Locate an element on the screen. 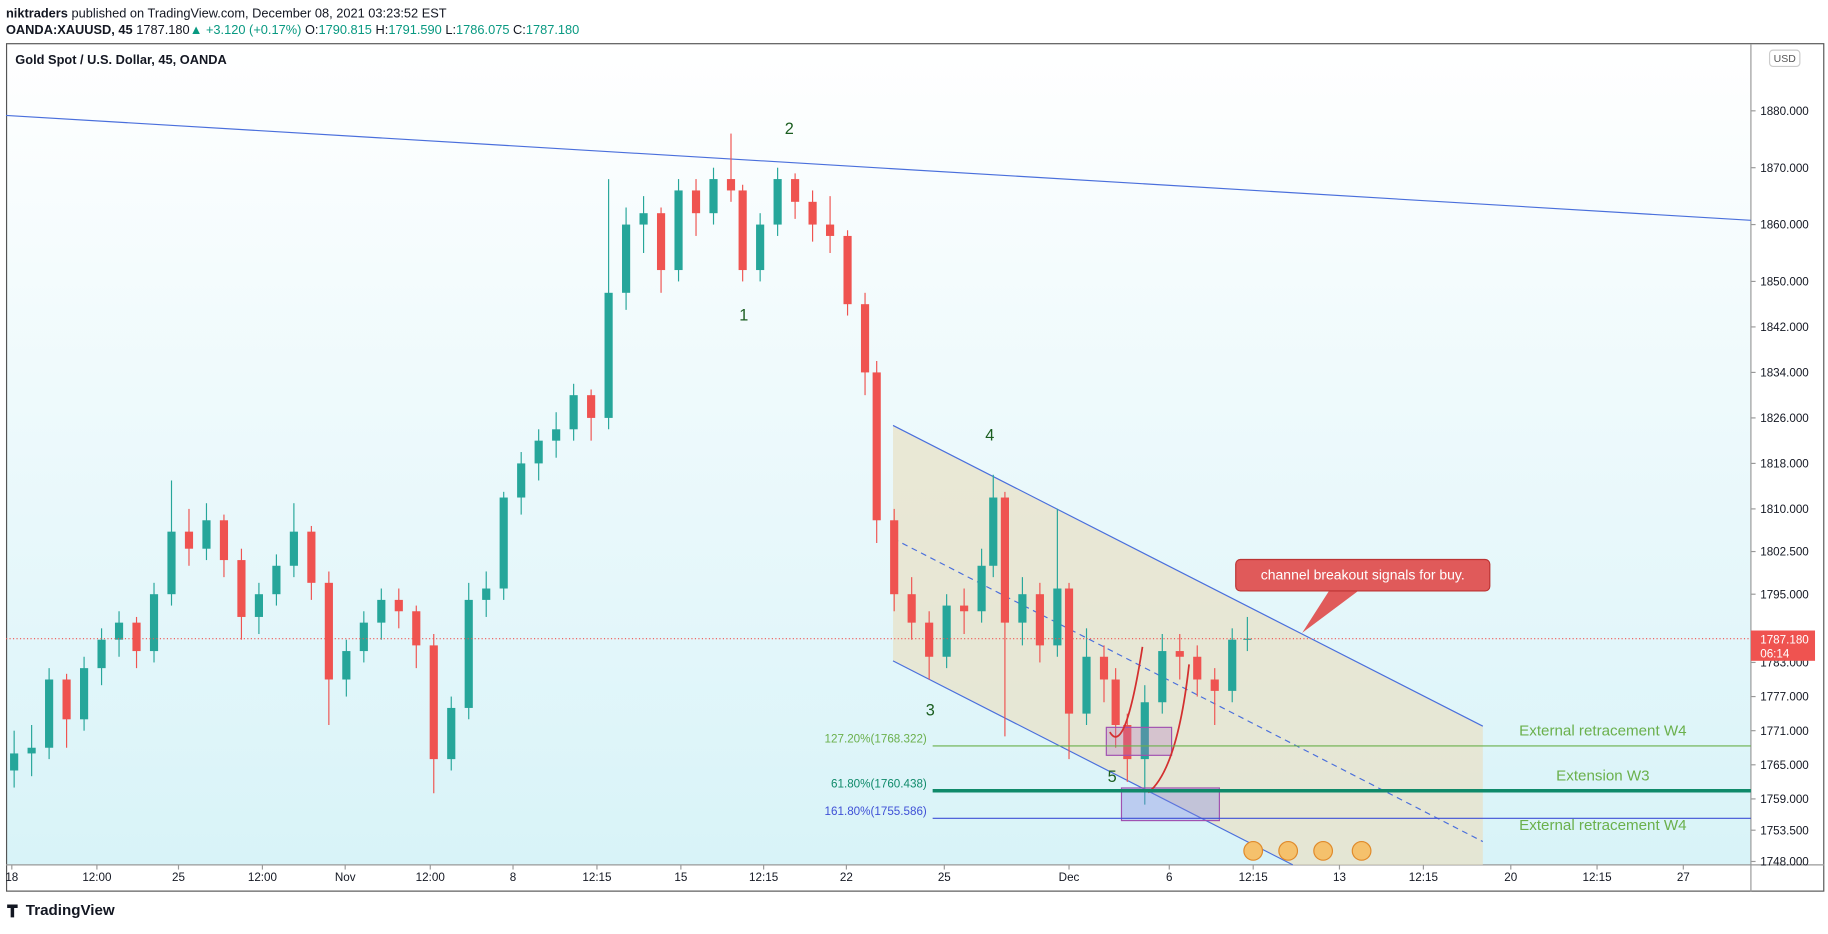  wave-label: 2 is located at coordinates (789, 129).